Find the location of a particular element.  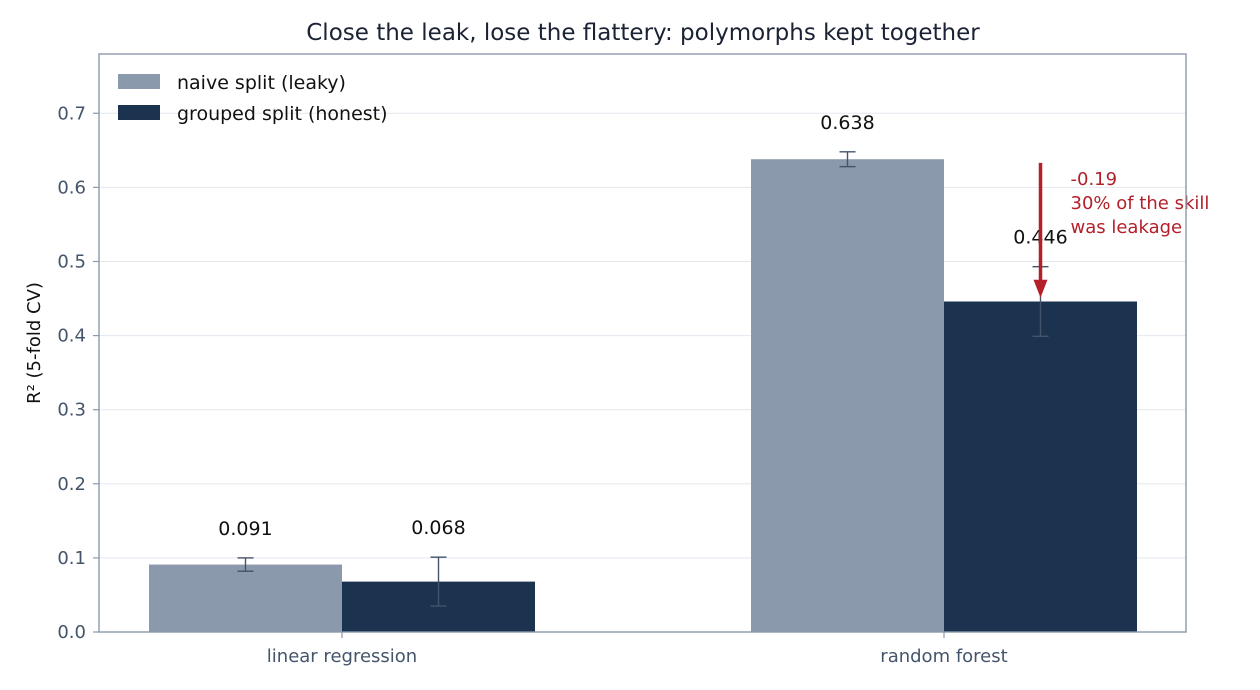

y-tick-label: 0.2 is located at coordinates (71, 484).